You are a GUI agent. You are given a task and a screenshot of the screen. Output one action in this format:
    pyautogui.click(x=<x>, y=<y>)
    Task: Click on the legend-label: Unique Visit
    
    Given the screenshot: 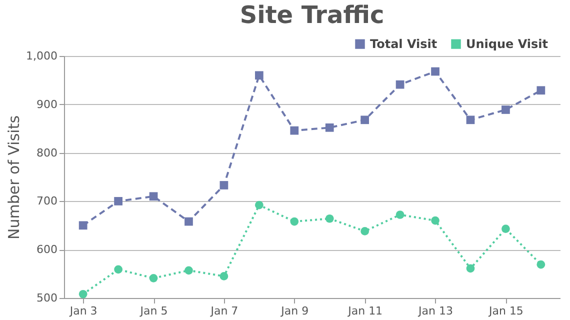 What is the action you would take?
    pyautogui.click(x=507, y=44)
    